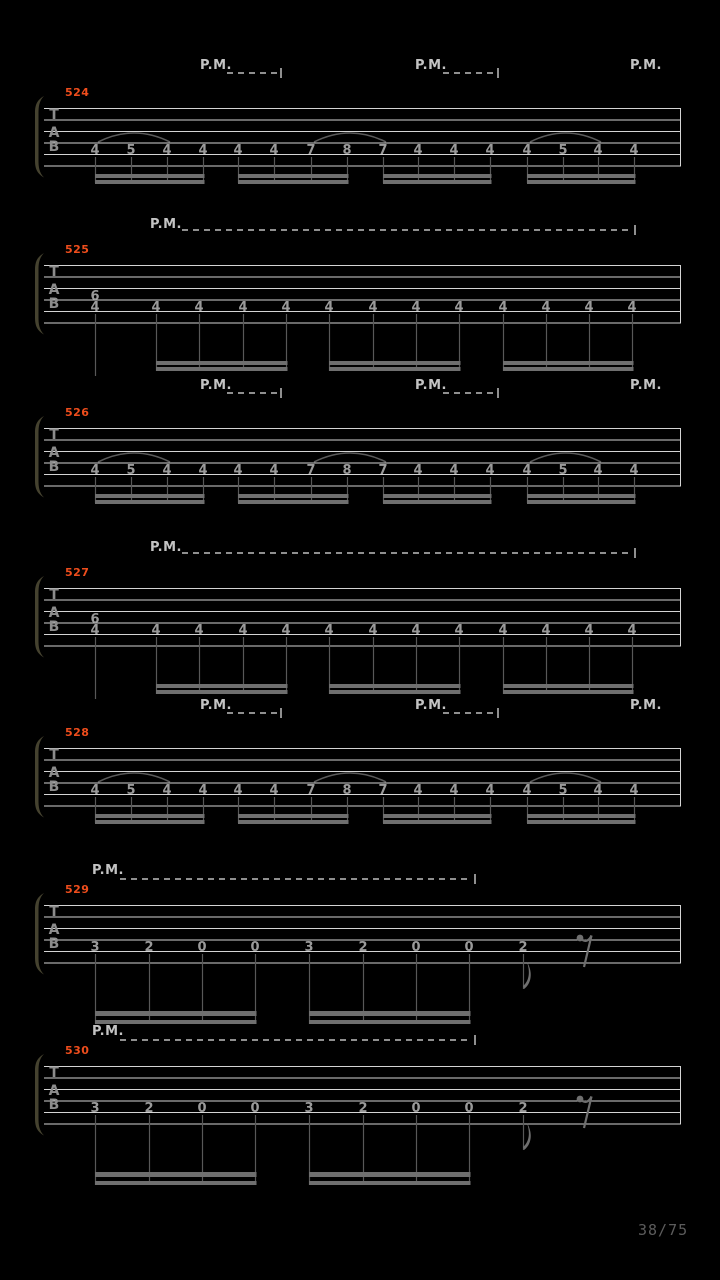 The height and width of the screenshot is (1280, 720). What do you see at coordinates (77, 249) in the screenshot?
I see `measure-number: 525` at bounding box center [77, 249].